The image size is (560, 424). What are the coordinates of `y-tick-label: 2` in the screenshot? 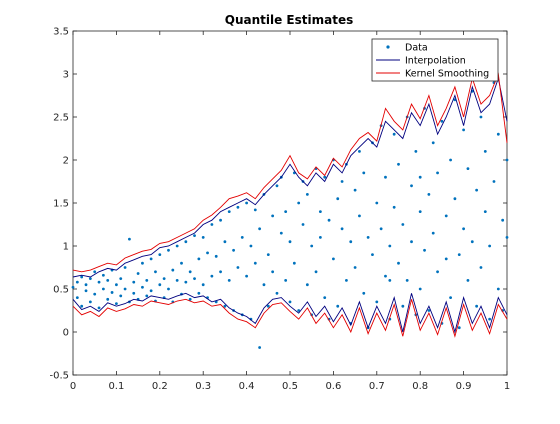 It's located at (66, 161).